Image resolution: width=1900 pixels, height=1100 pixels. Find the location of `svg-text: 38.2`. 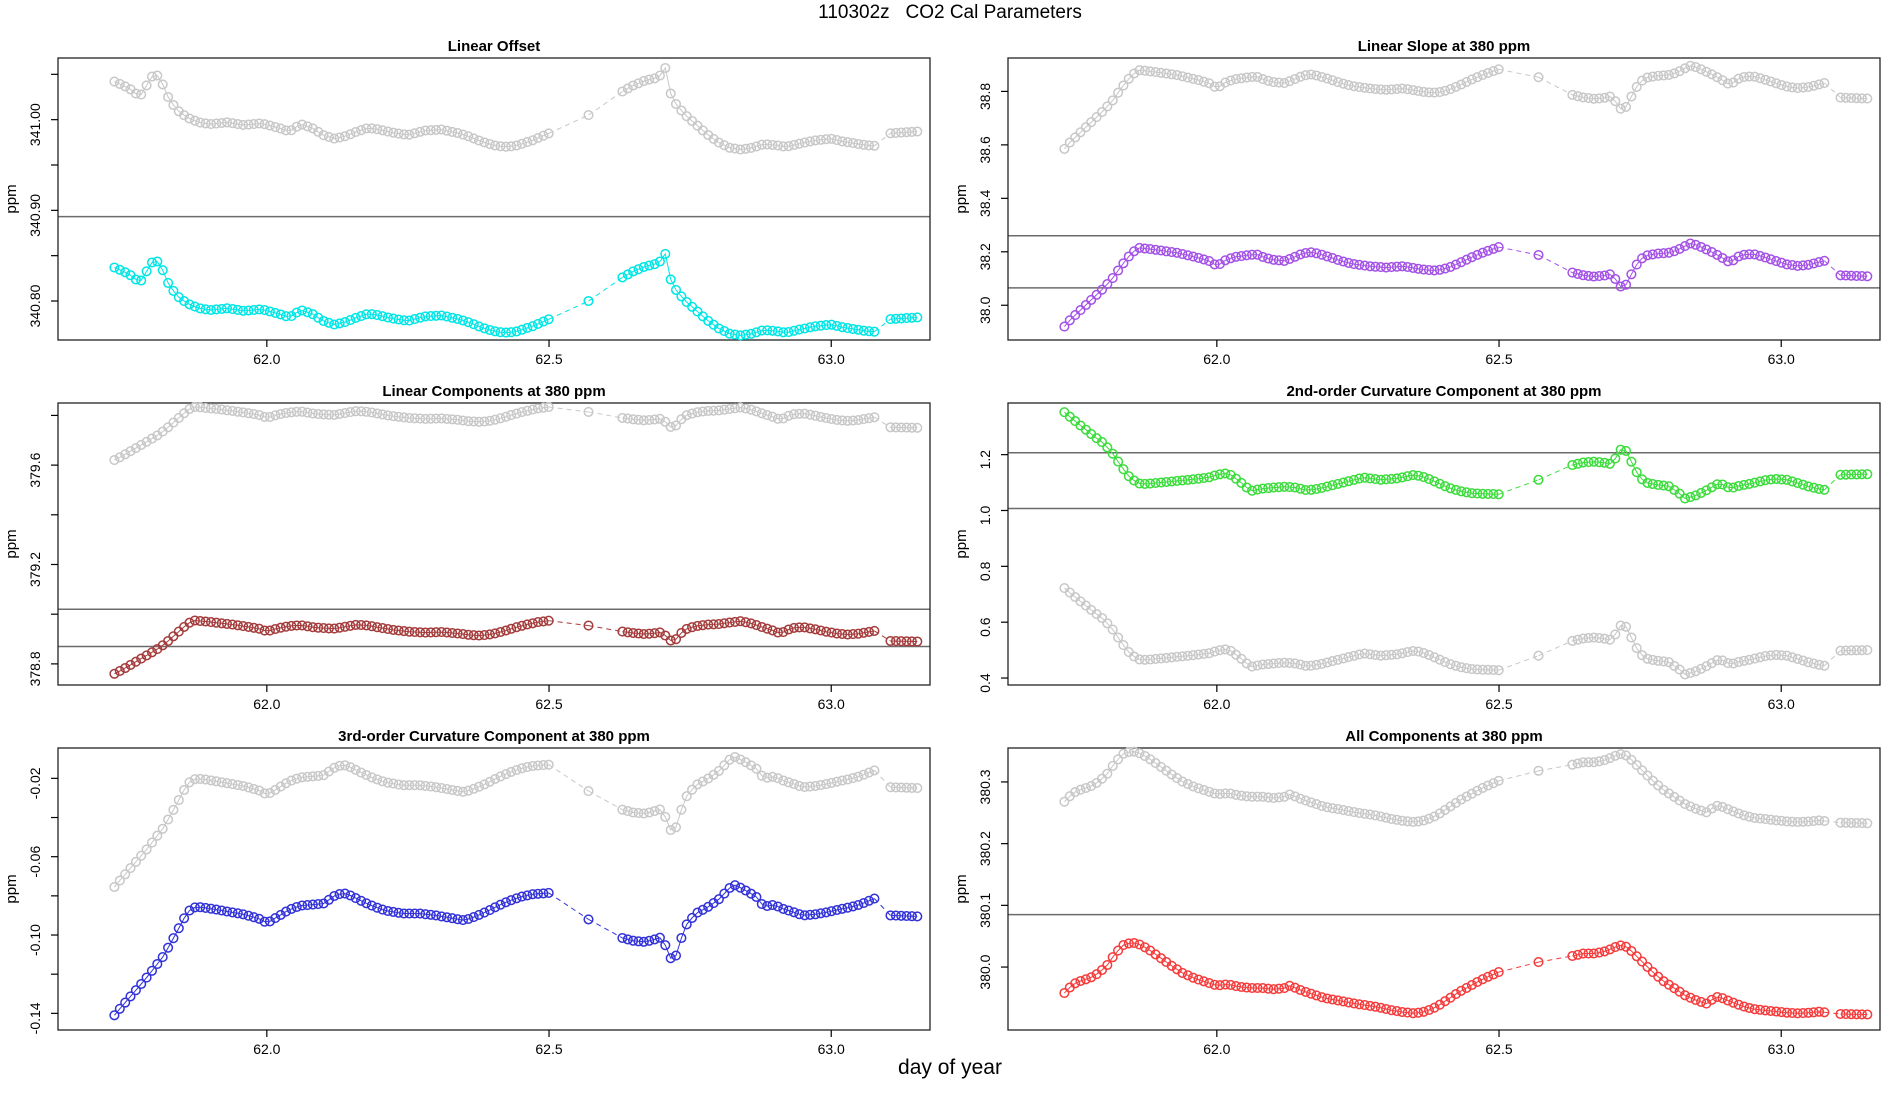

svg-text: 38.2 is located at coordinates (985, 256).